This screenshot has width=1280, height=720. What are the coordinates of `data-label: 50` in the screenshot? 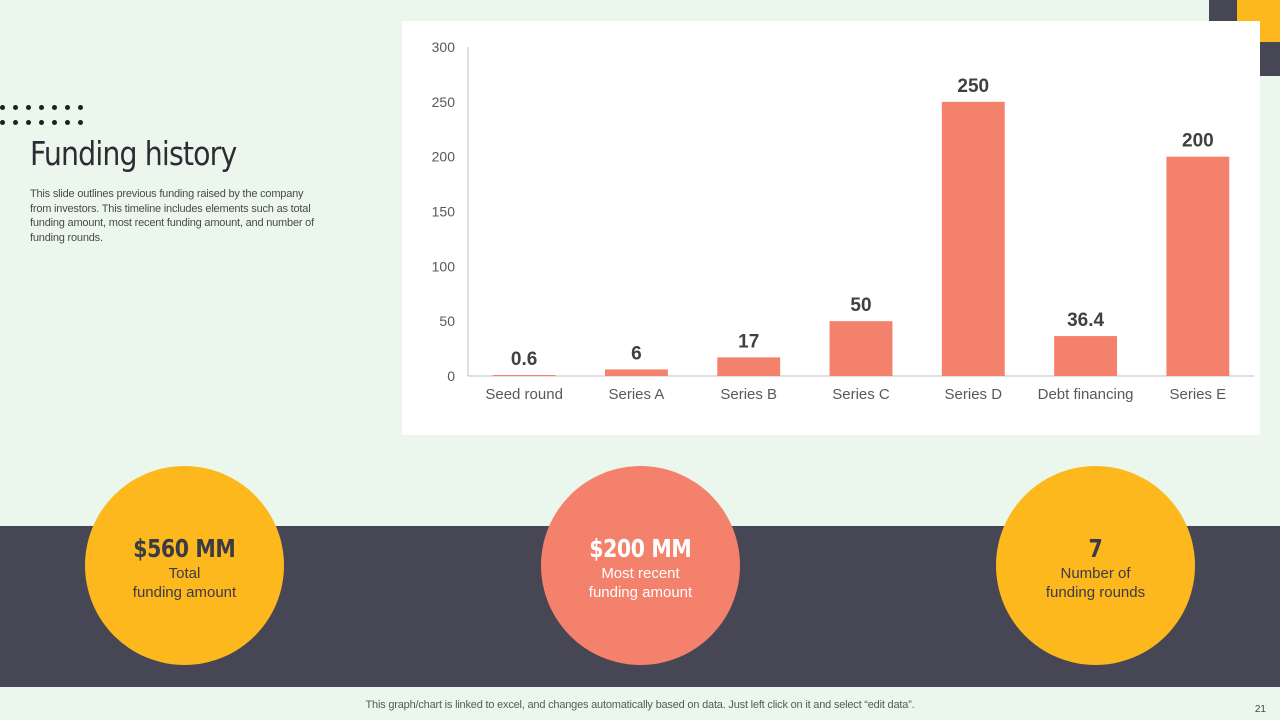 It's located at (860, 305).